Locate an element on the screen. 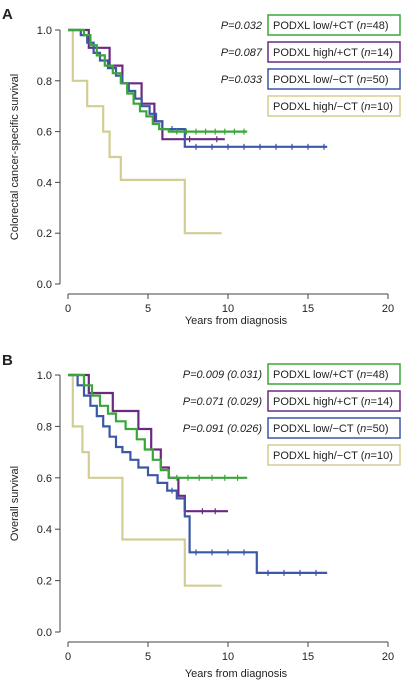 Image resolution: width=407 pixels, height=684 pixels. p-value-label: P=0.032 is located at coordinates (241, 26).